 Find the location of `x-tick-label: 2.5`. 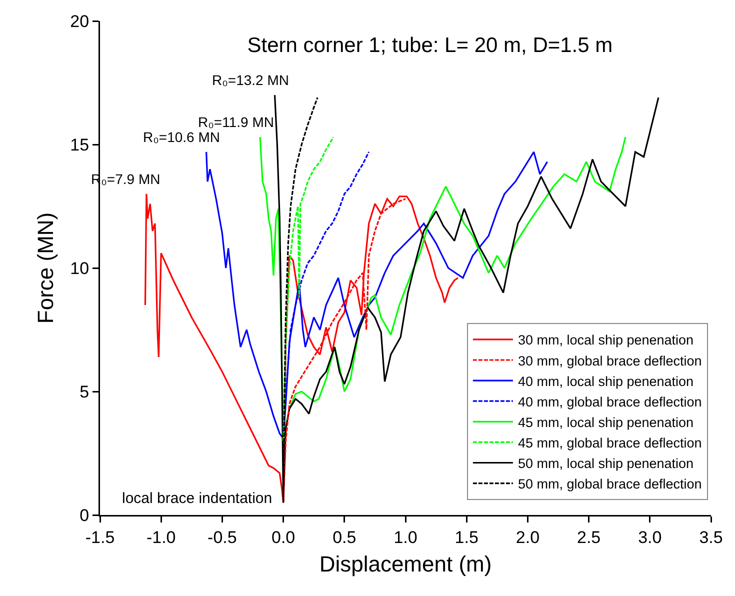

x-tick-label: 2.5 is located at coordinates (588, 537).